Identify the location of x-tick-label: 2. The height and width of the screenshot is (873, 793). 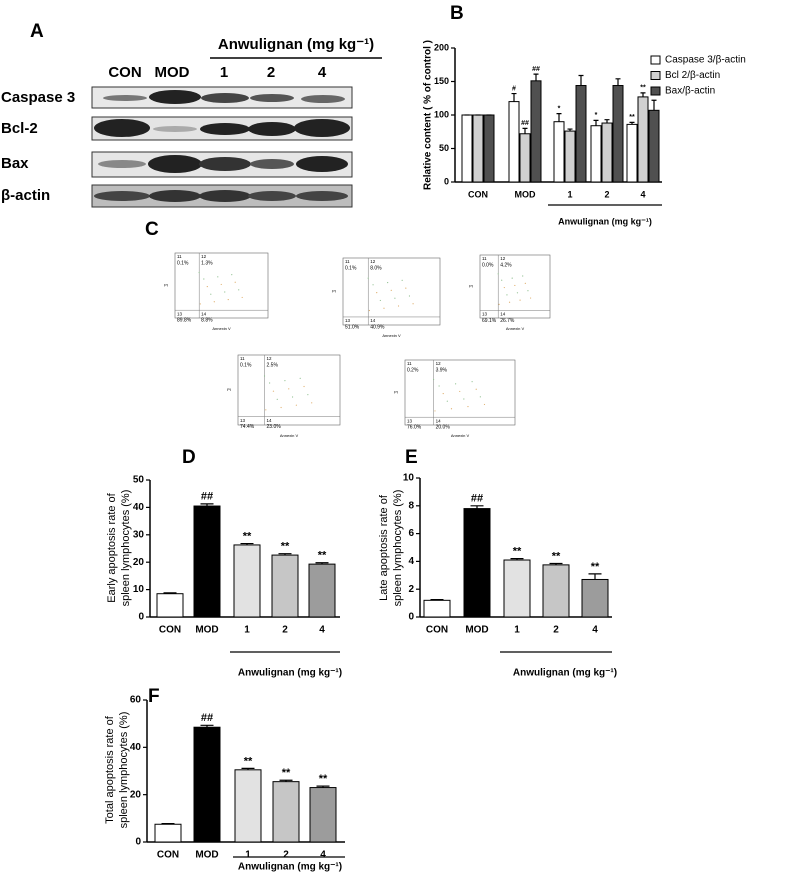
(285, 630).